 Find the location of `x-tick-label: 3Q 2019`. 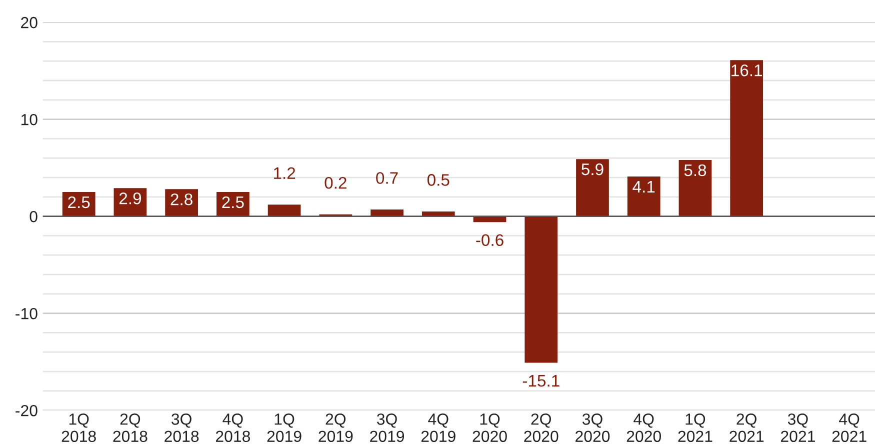

x-tick-label: 3Q 2019 is located at coordinates (387, 428).